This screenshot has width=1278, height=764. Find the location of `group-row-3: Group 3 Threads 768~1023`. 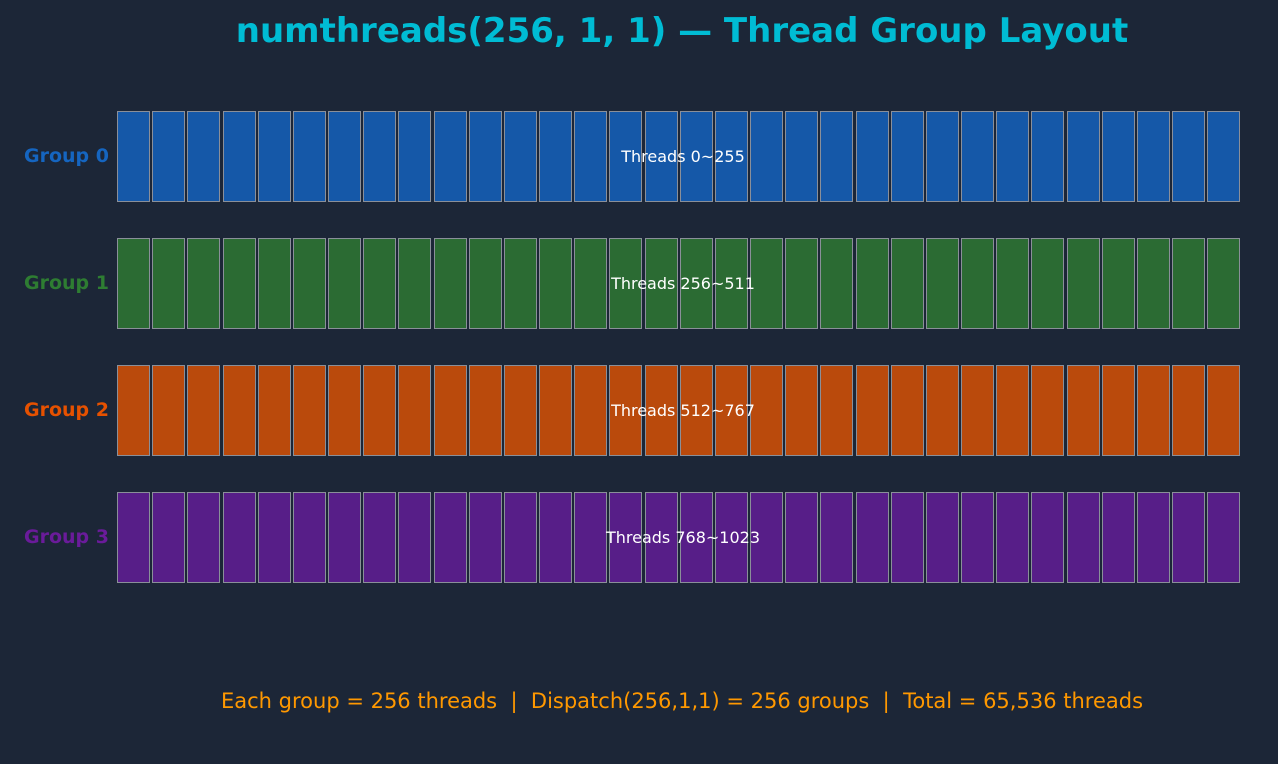

group-row-3: Group 3 Threads 768~1023 is located at coordinates (639, 537).